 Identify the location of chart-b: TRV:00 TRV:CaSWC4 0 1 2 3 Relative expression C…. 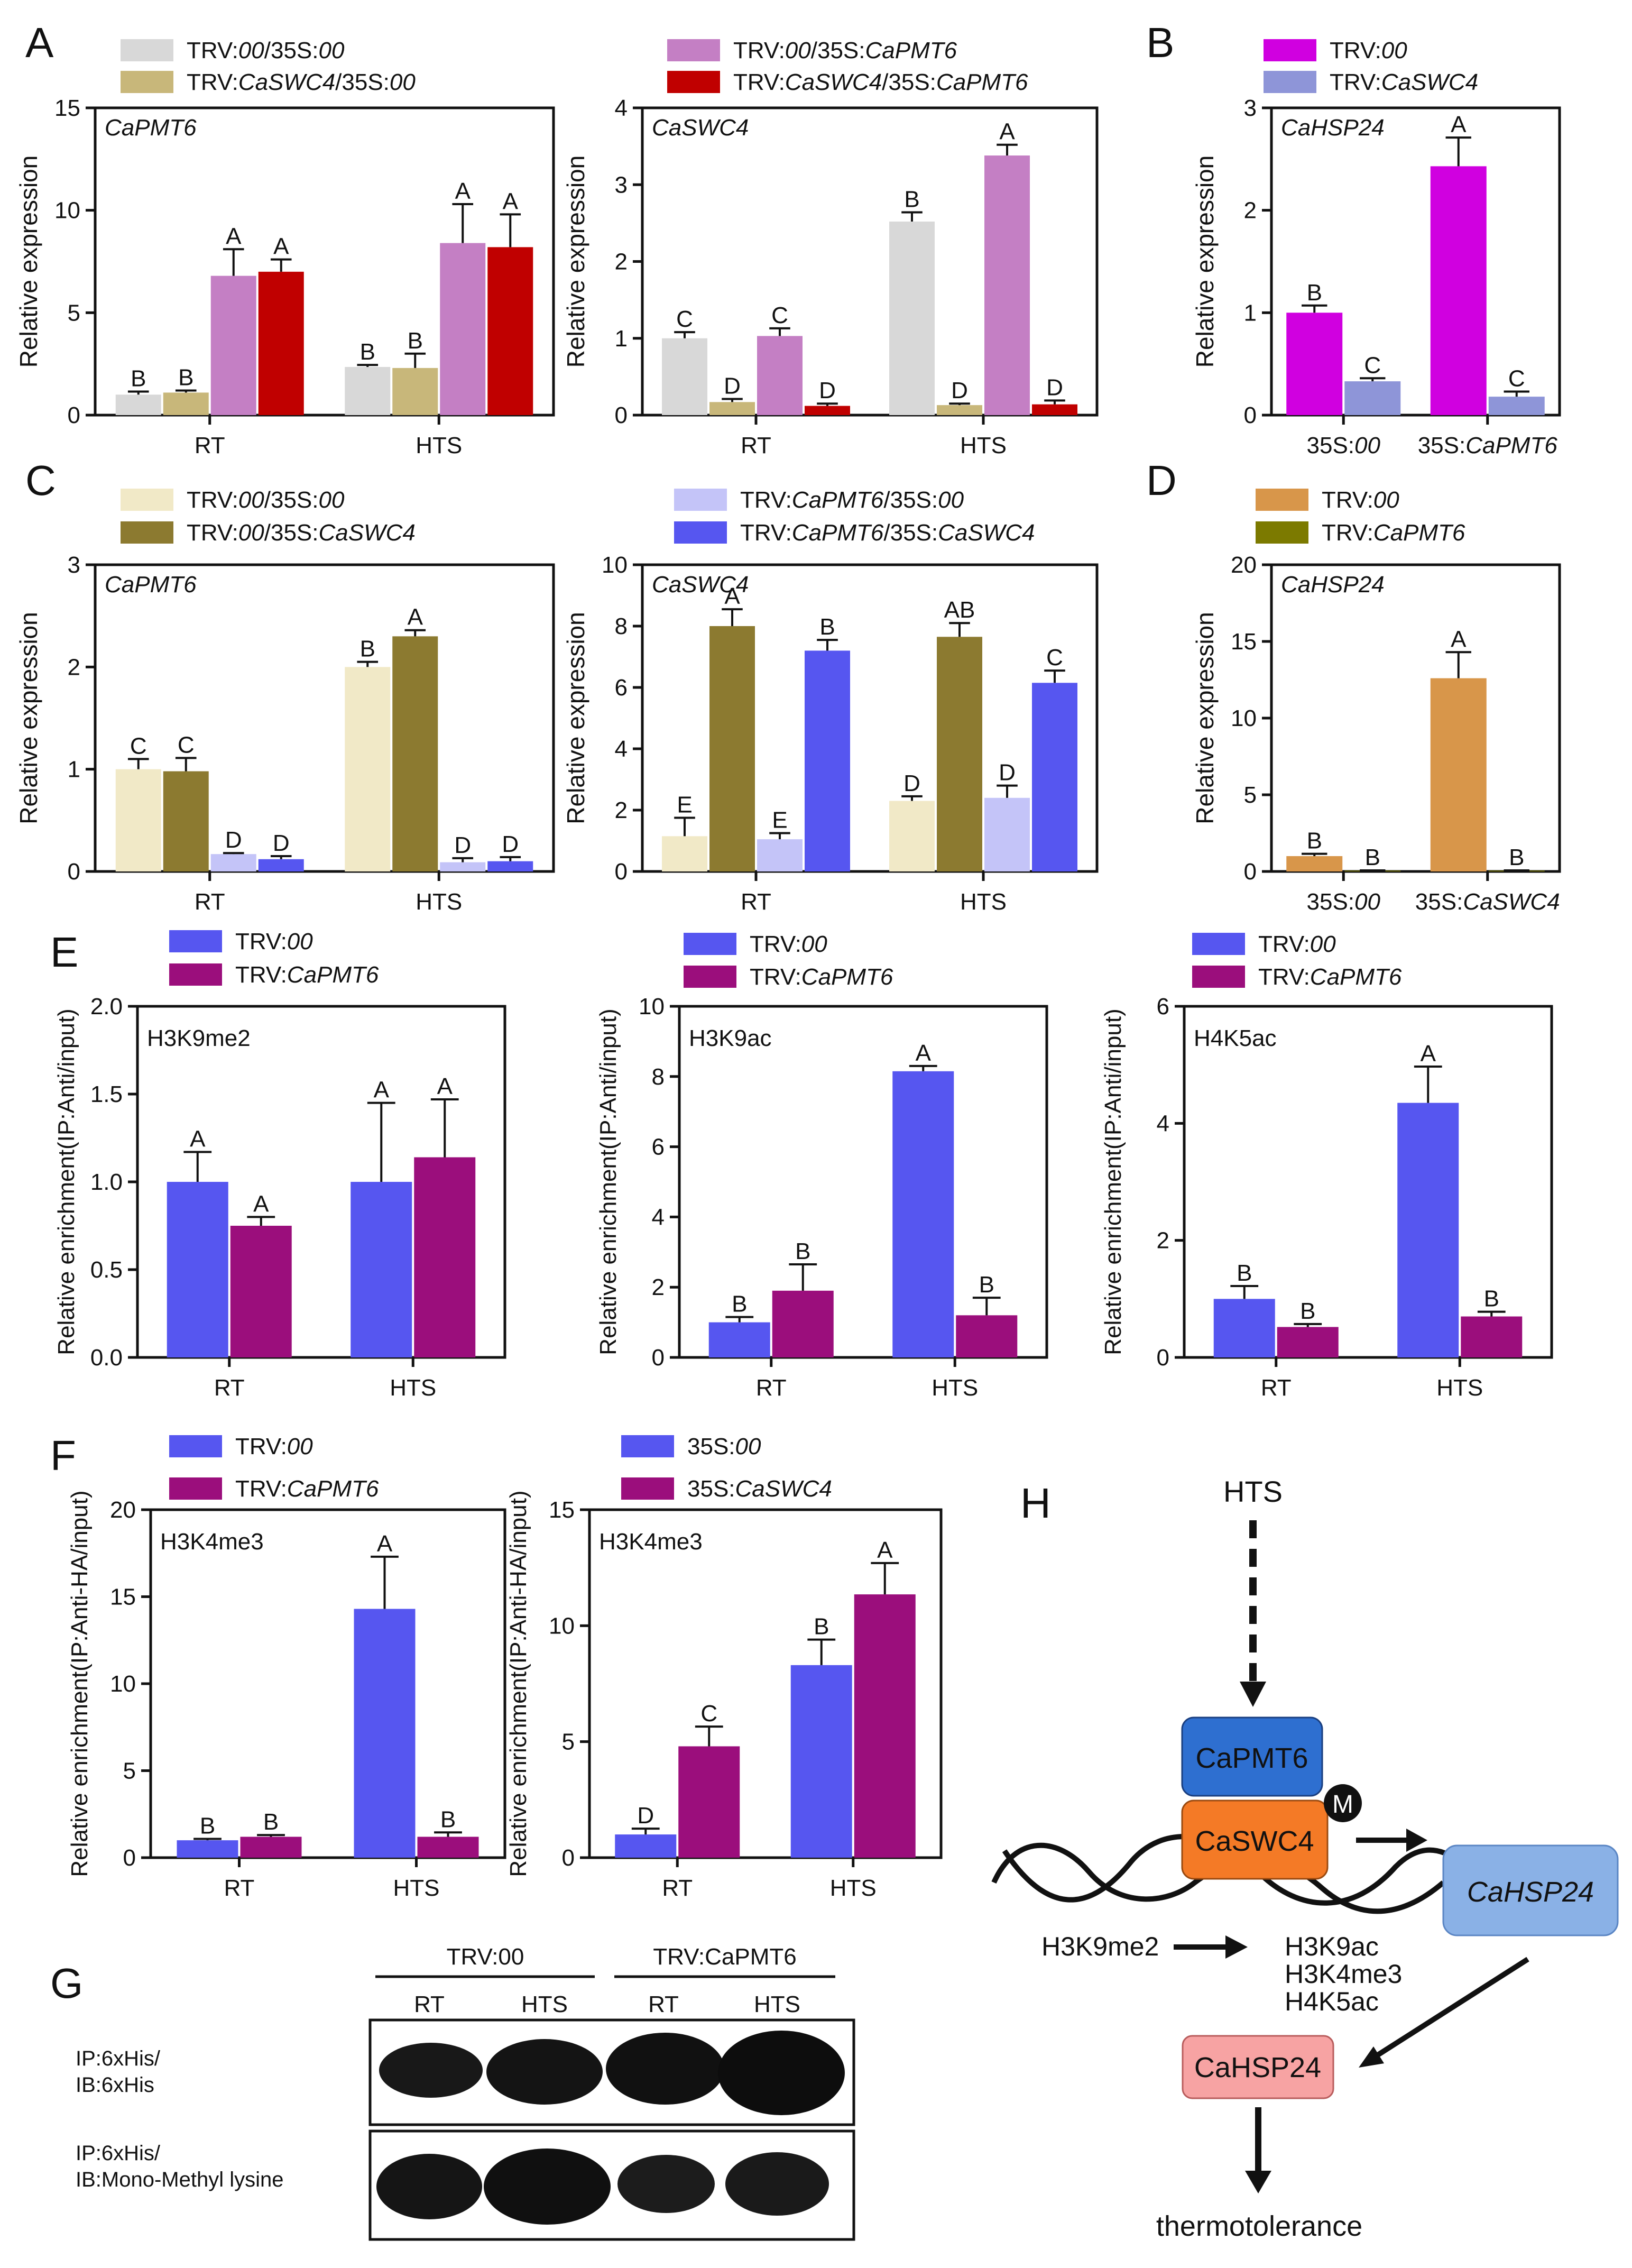
(1376, 248).